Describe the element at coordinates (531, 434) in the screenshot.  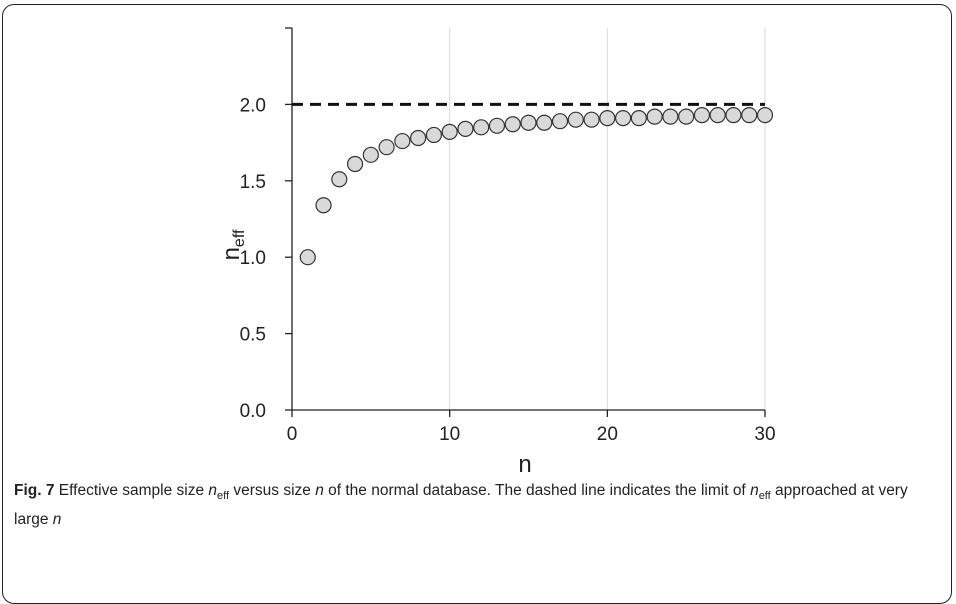
I see `x-tick-labels: 0 10 20 30` at that location.